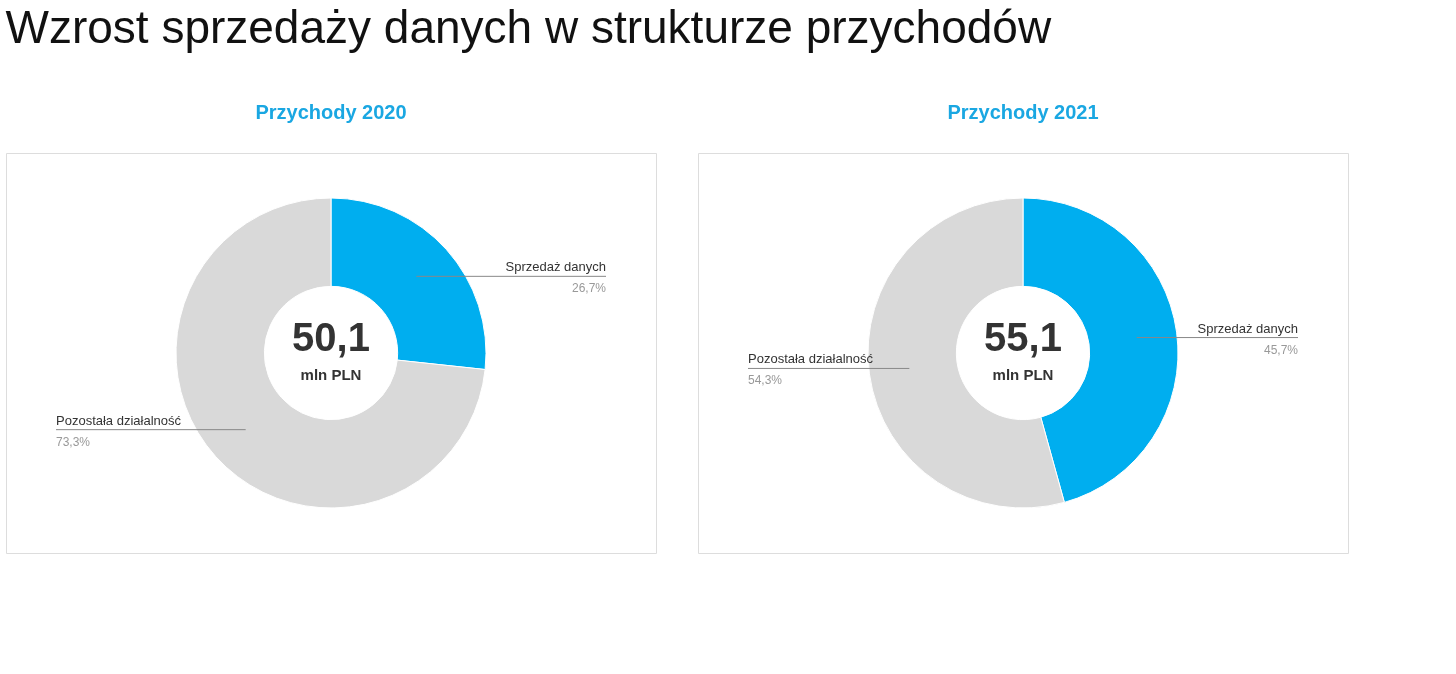 This screenshot has height=674, width=1456. I want to click on data-label: 26,7%, so click(589, 288).